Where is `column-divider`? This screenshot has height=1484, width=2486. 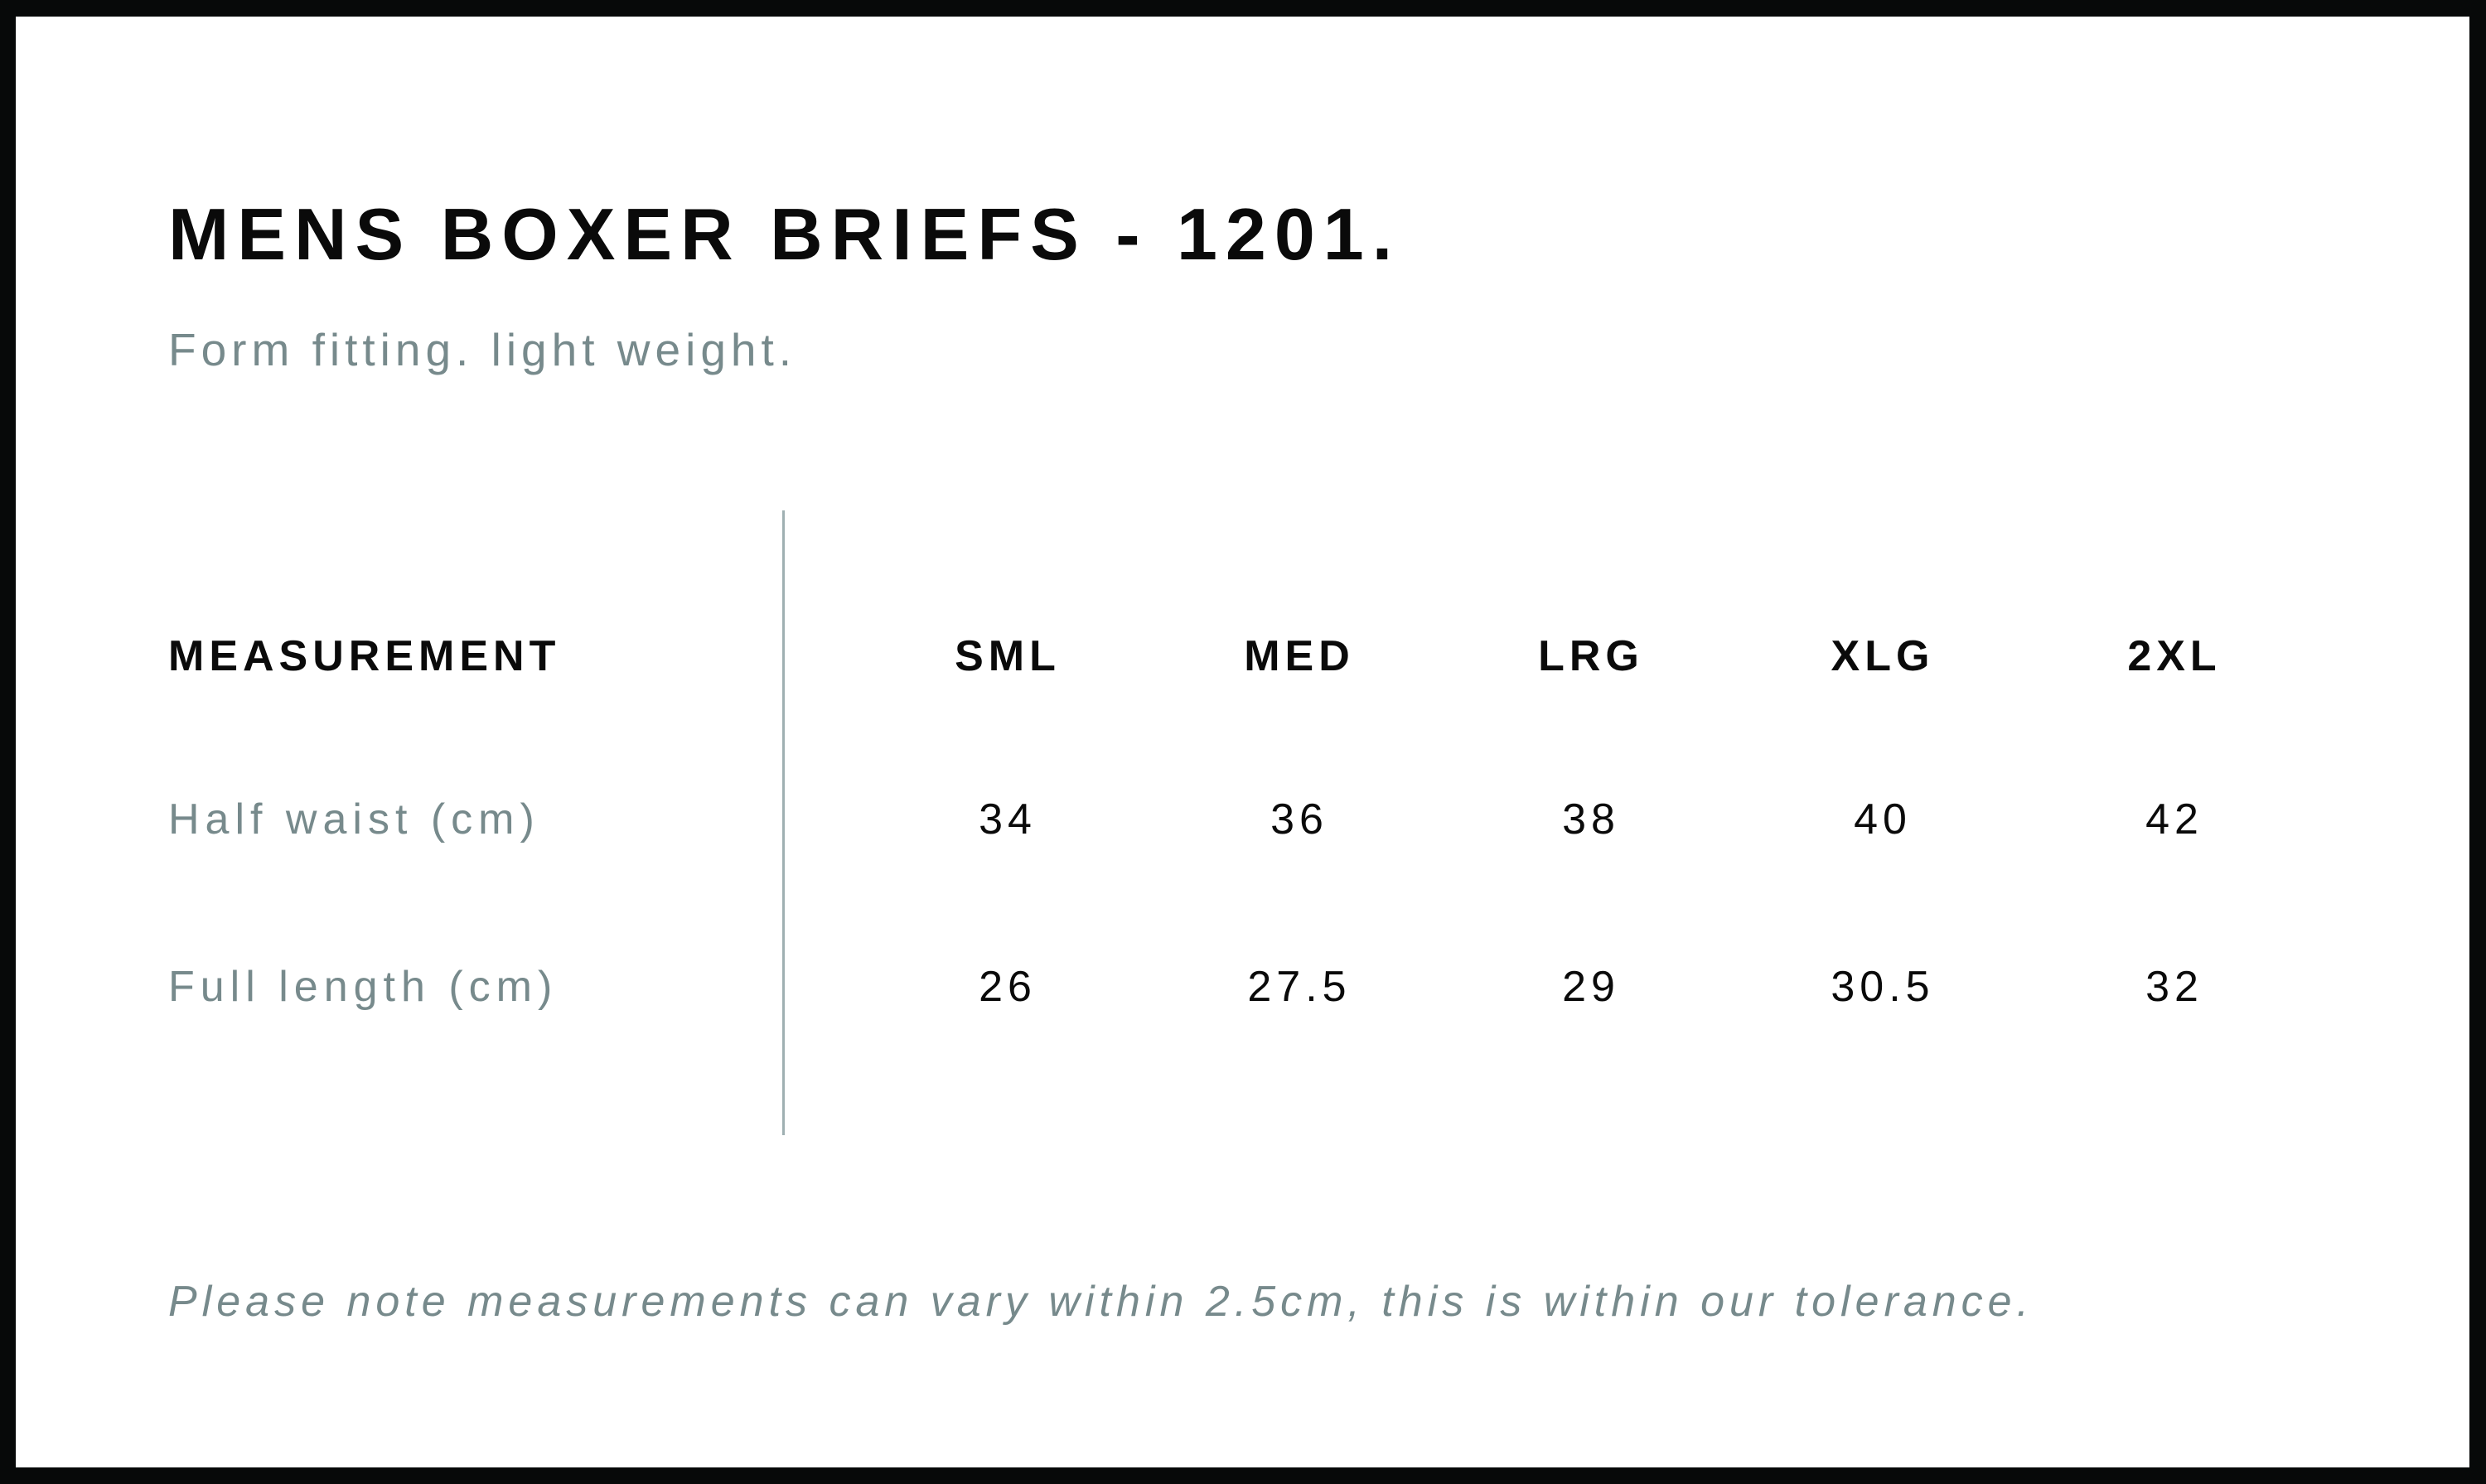 column-divider is located at coordinates (783, 822).